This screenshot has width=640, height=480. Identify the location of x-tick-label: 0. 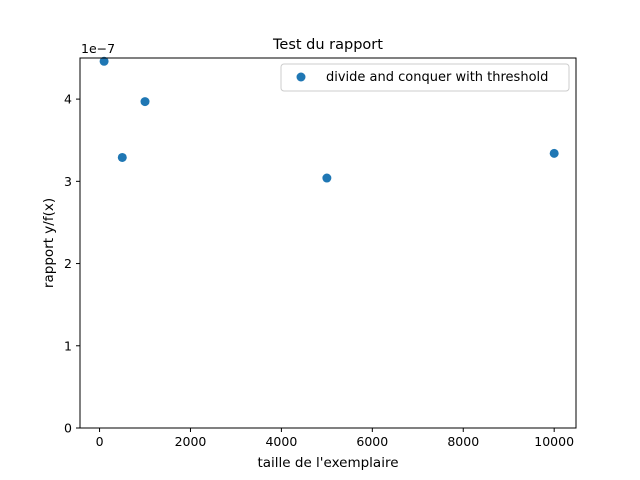
(100, 441).